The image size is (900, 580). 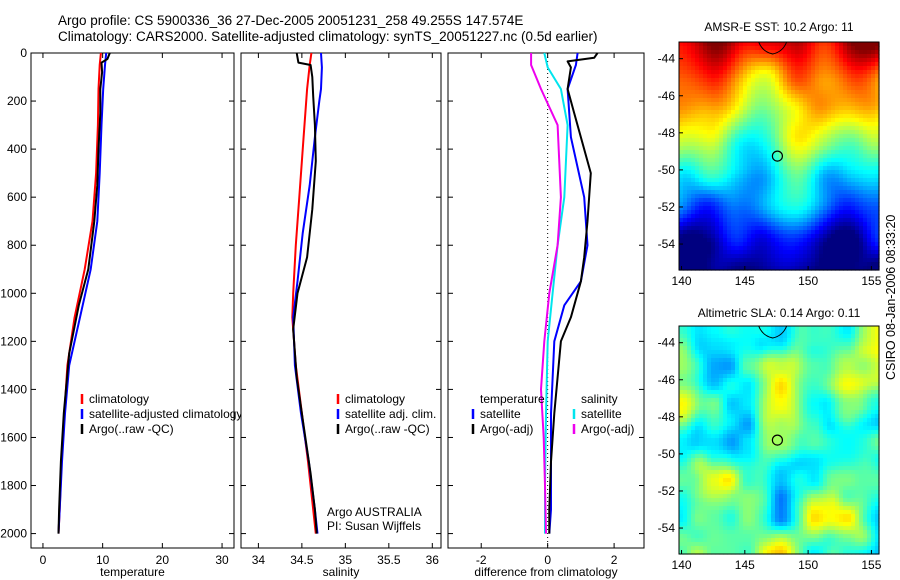 I want to click on sst_map-ytick-label: -48, so click(x=667, y=133).